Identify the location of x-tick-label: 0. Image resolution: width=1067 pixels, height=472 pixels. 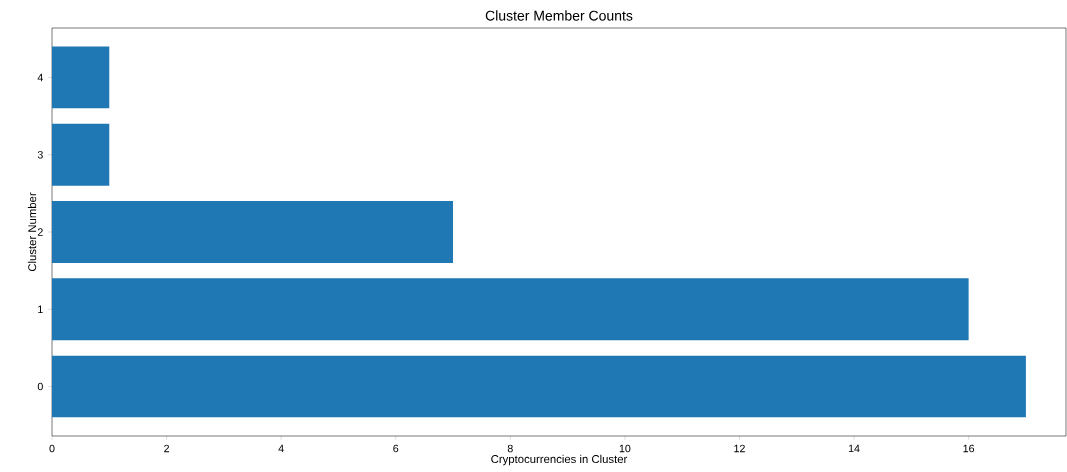
(52, 448).